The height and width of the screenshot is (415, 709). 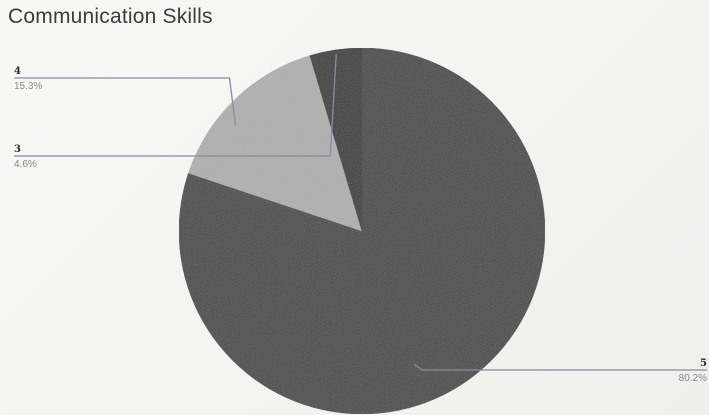 What do you see at coordinates (17, 149) in the screenshot?
I see `slice-label-3: 3` at bounding box center [17, 149].